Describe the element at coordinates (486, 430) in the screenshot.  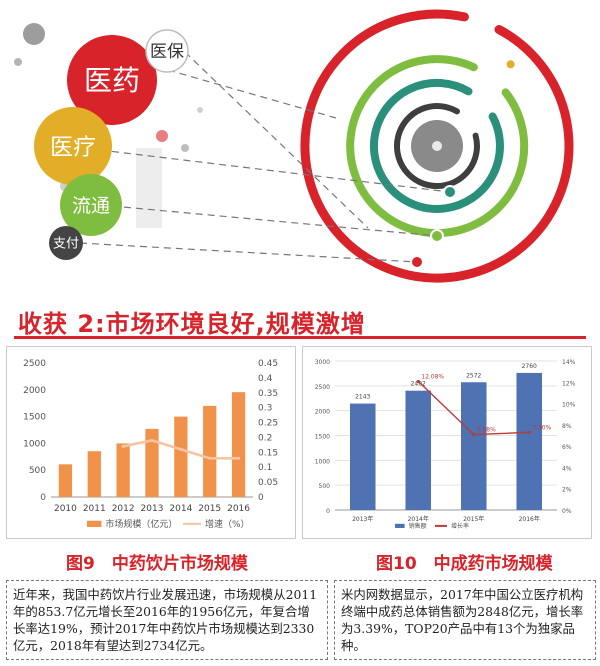
I see `growth-value-label: 7.08%` at that location.